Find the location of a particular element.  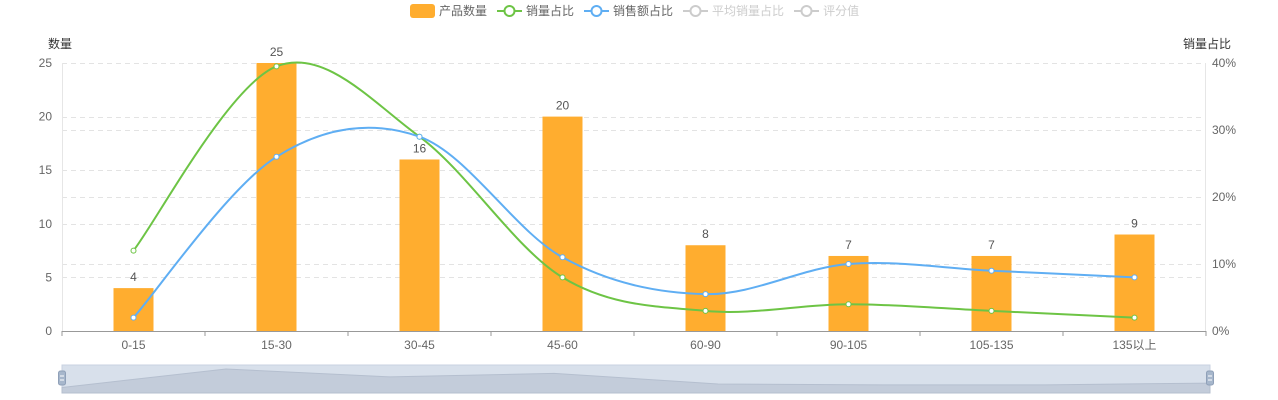

legend-item-1: 销量占比 is located at coordinates (535, 10).